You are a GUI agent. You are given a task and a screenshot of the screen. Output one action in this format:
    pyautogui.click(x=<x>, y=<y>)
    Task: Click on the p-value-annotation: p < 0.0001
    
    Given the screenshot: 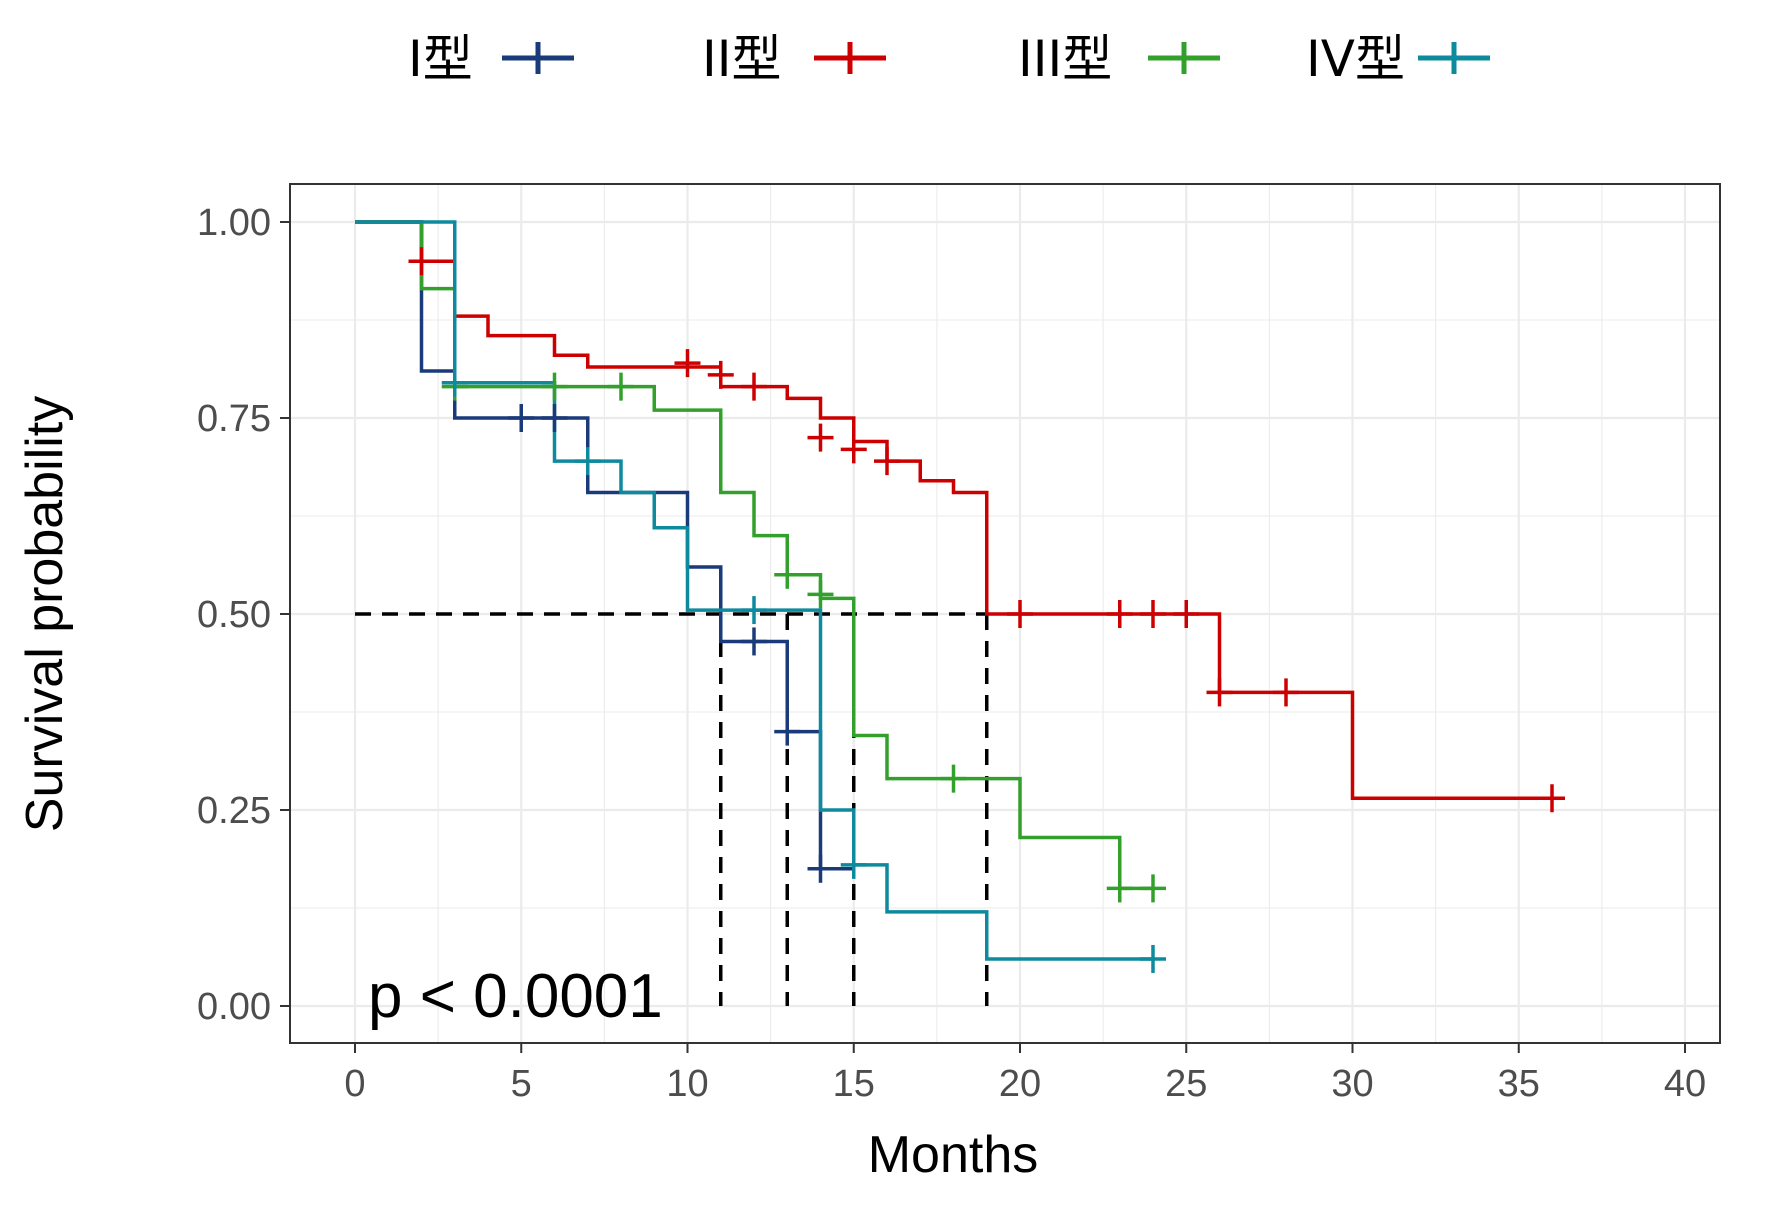 What is the action you would take?
    pyautogui.click(x=515, y=996)
    